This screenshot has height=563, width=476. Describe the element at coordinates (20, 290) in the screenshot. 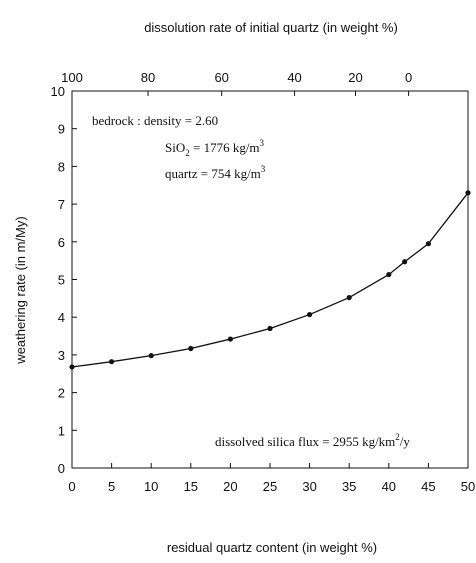

I see `y-axis-title: weathering rate (in m/My)` at that location.